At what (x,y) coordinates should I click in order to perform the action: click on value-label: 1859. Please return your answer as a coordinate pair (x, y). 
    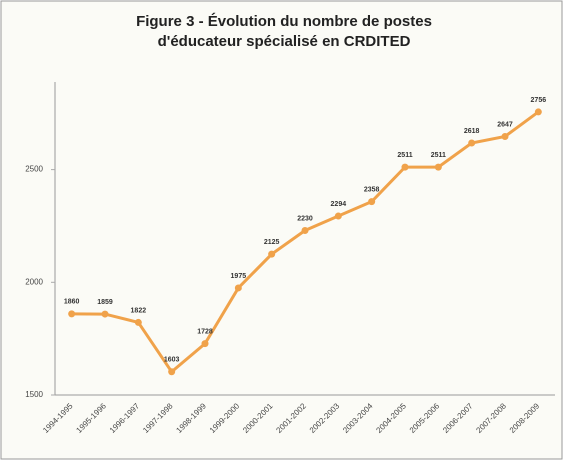
    Looking at the image, I should click on (105, 302).